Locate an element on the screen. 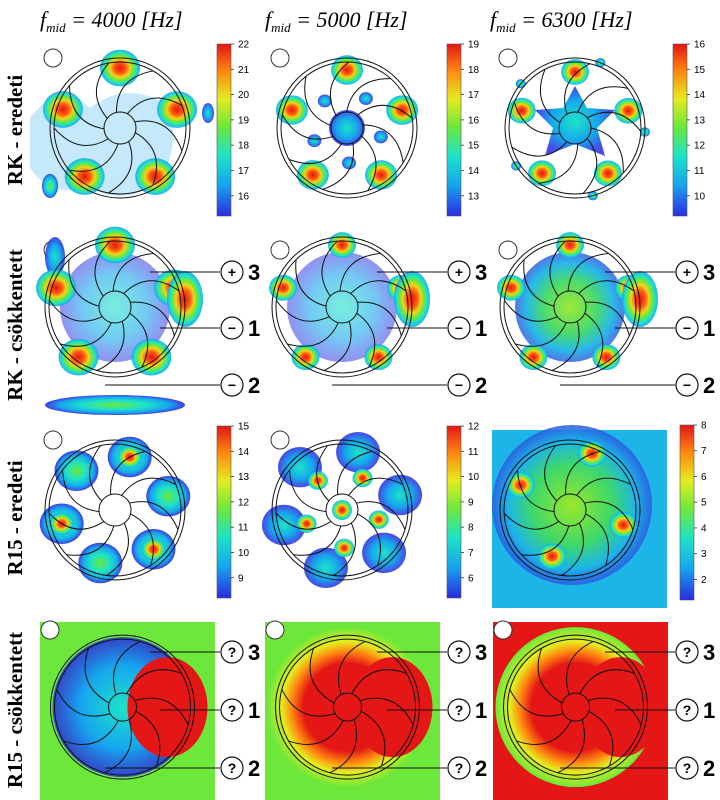 Image resolution: width=720 pixels, height=800 pixels. marker-sign: − is located at coordinates (232, 385).